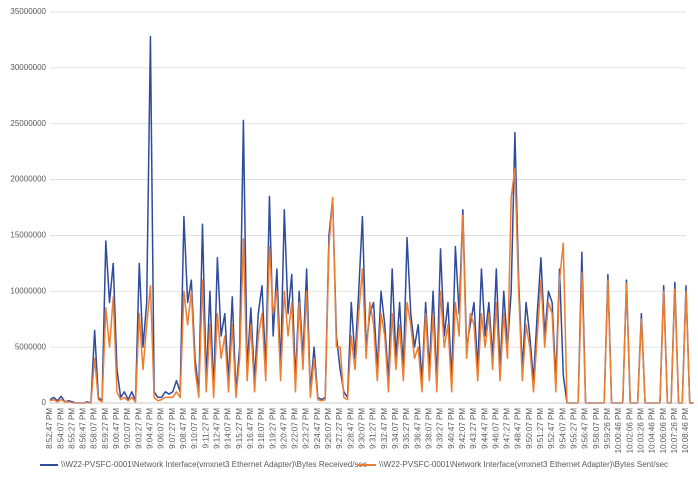 This screenshot has width=698, height=486. What do you see at coordinates (283, 428) in the screenshot?
I see `x-tick-label: 9:20:47 PM` at bounding box center [283, 428].